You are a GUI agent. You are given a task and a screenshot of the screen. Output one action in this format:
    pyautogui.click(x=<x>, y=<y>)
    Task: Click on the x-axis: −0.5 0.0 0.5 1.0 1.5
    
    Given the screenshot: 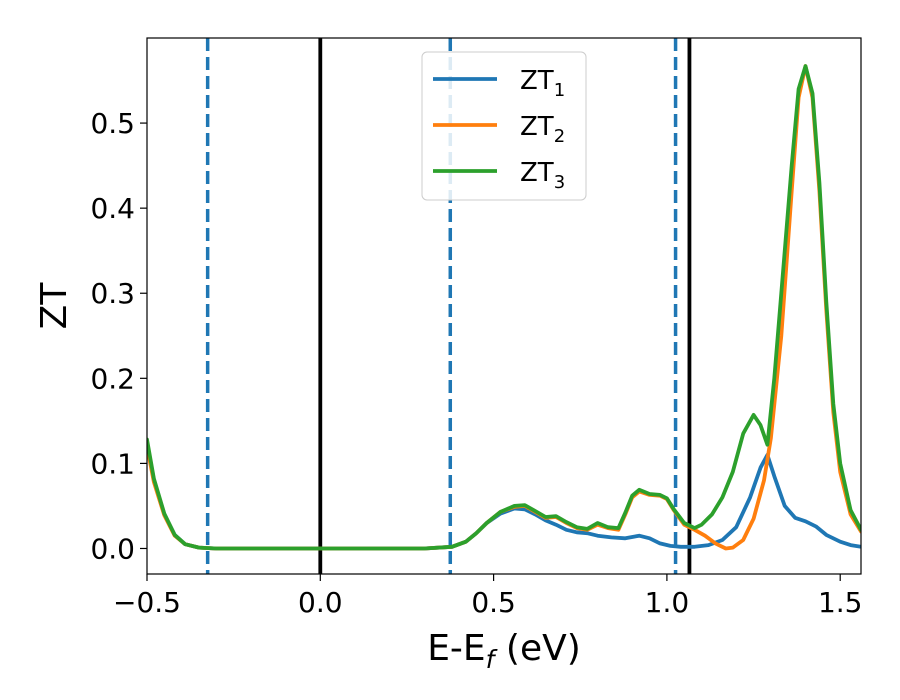 What is the action you would take?
    pyautogui.click(x=487, y=596)
    